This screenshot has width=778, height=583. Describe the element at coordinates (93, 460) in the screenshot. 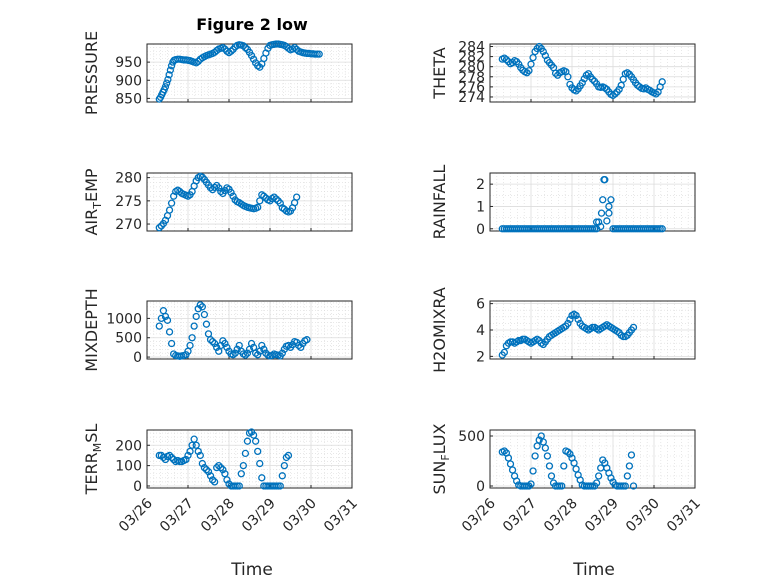

I see `y-axis-label: TERRMSL` at that location.